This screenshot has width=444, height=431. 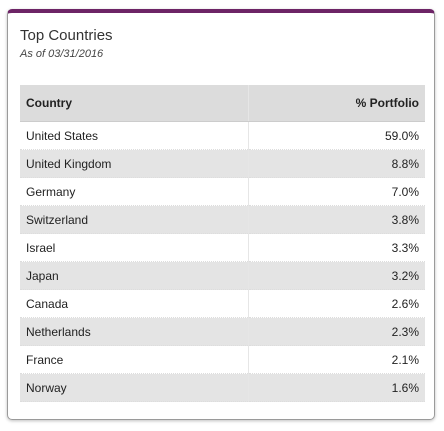 I want to click on country-cell: Israel, so click(x=134, y=247).